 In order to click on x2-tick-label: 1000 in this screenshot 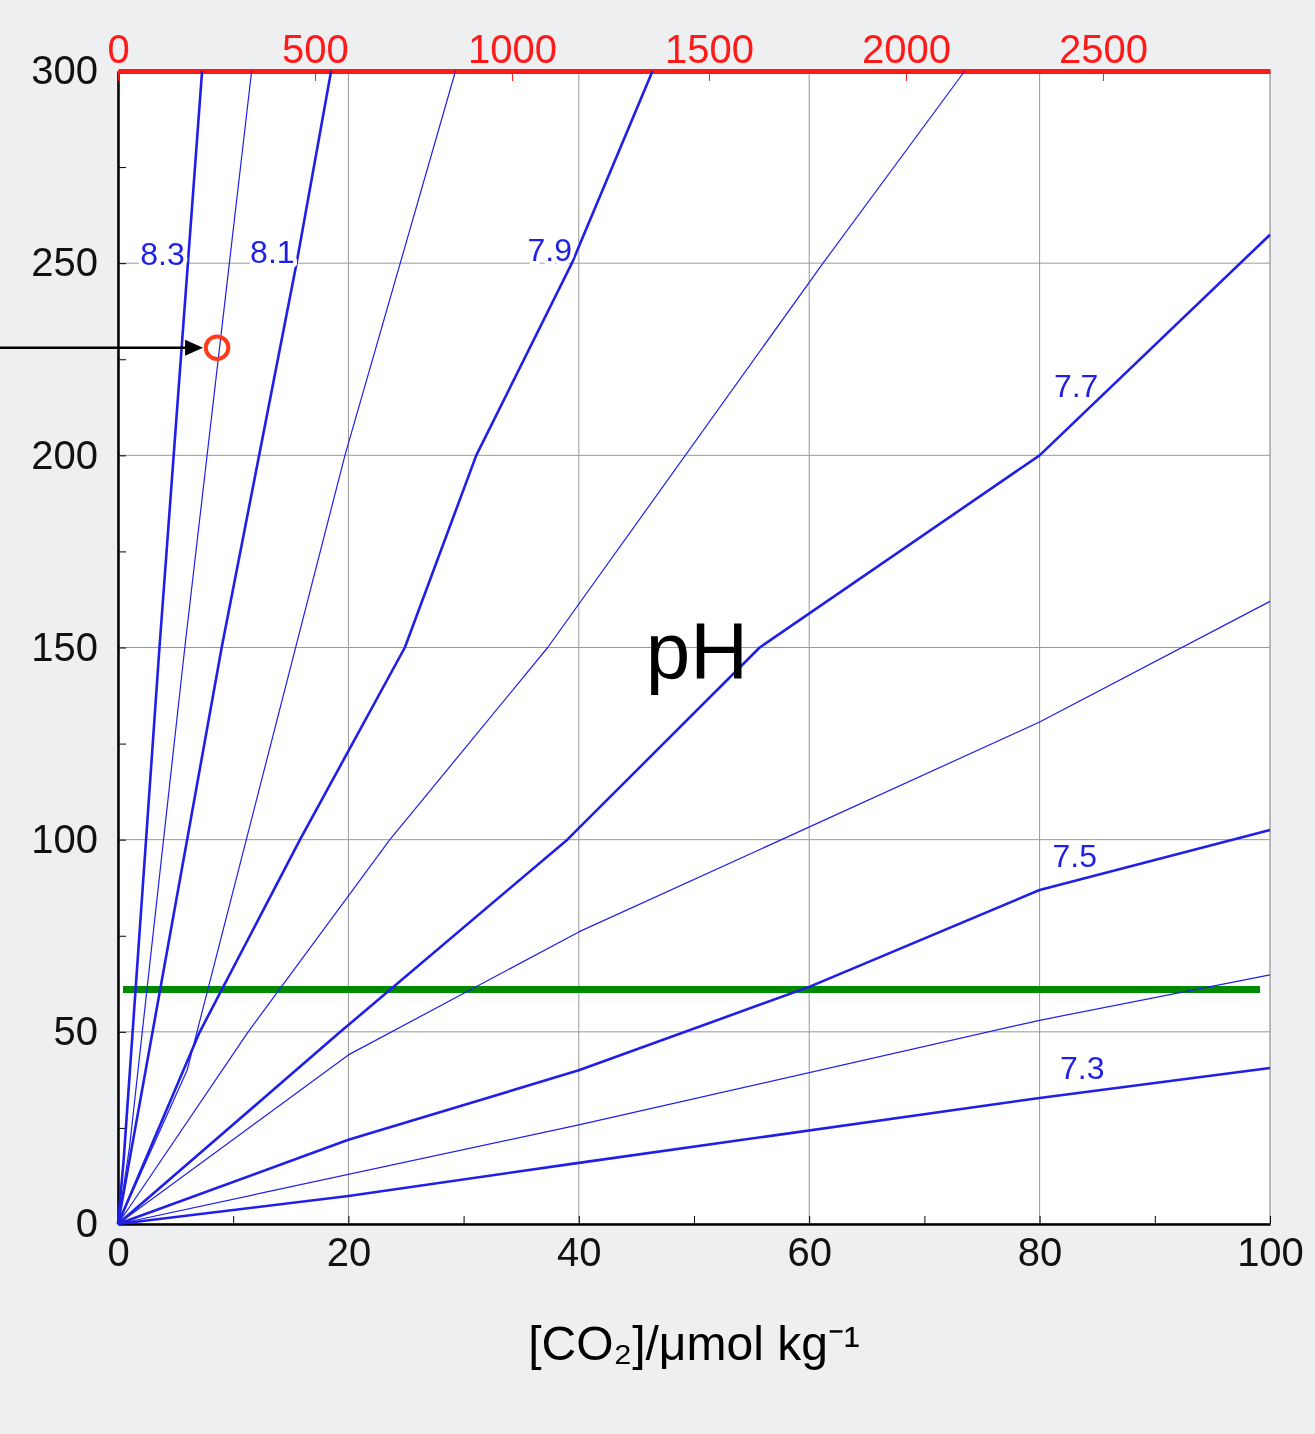, I will do `click(512, 49)`.